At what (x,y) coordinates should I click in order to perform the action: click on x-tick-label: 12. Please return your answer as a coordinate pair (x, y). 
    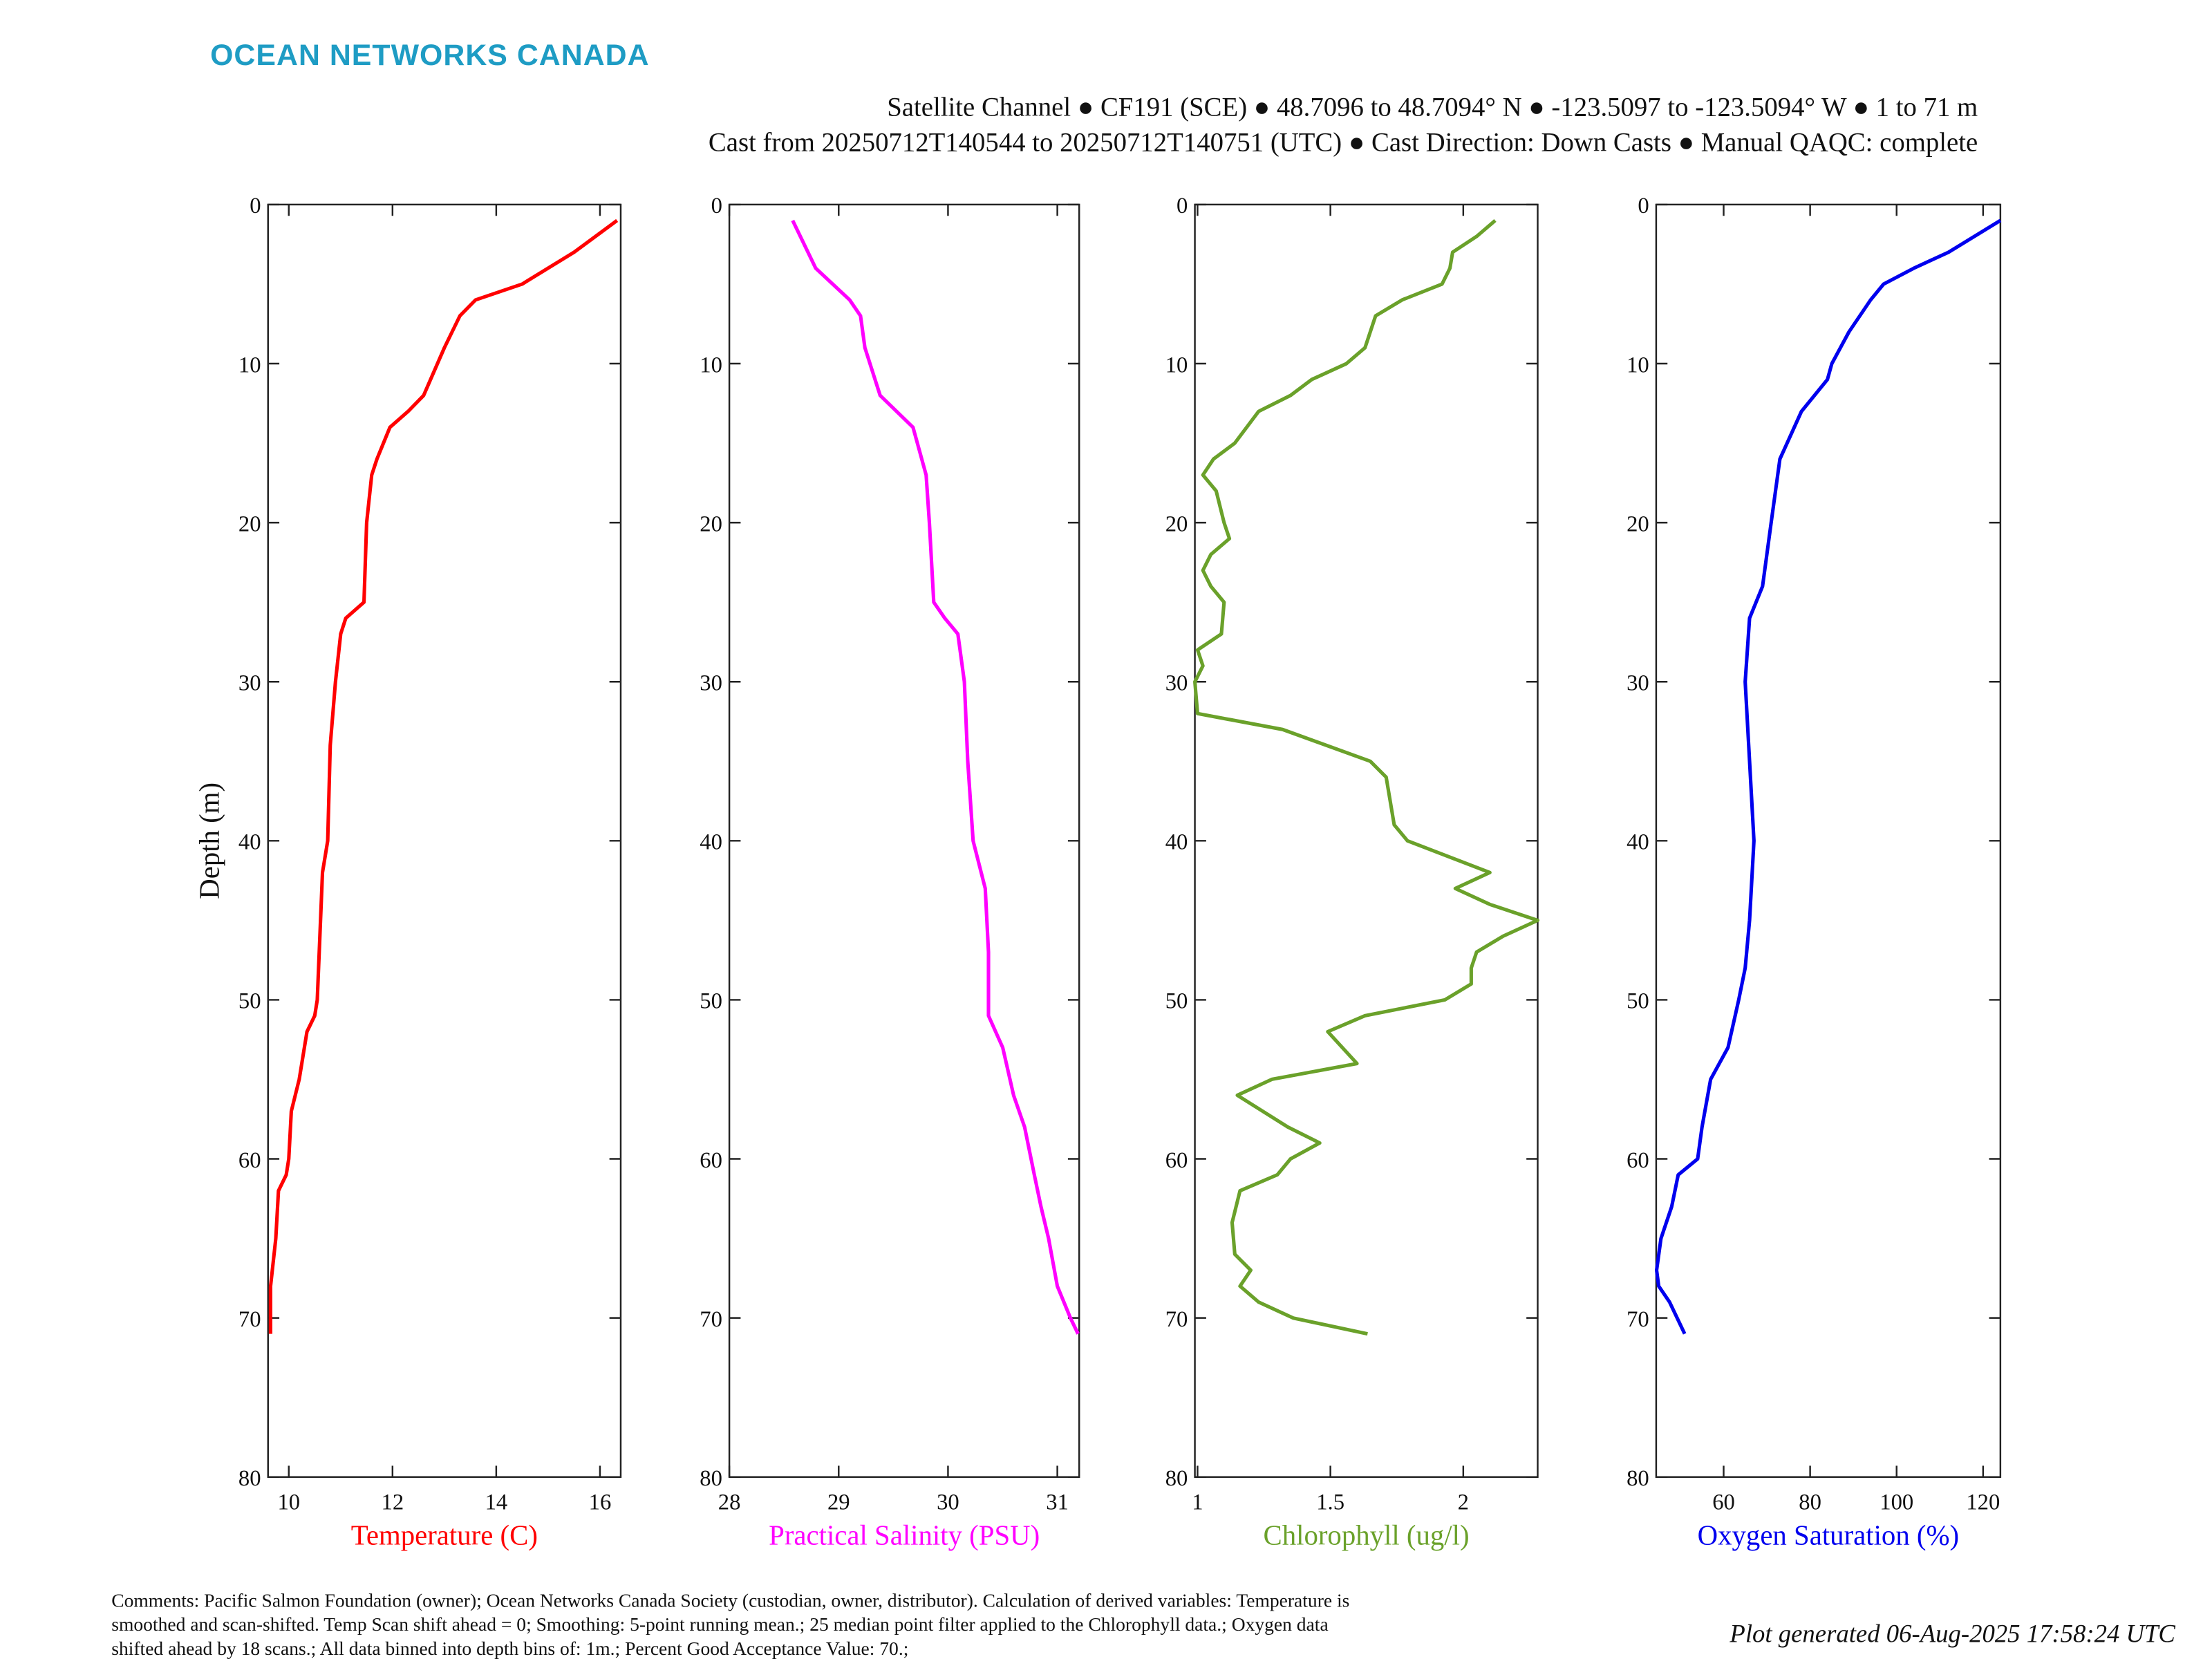
    Looking at the image, I should click on (393, 1502).